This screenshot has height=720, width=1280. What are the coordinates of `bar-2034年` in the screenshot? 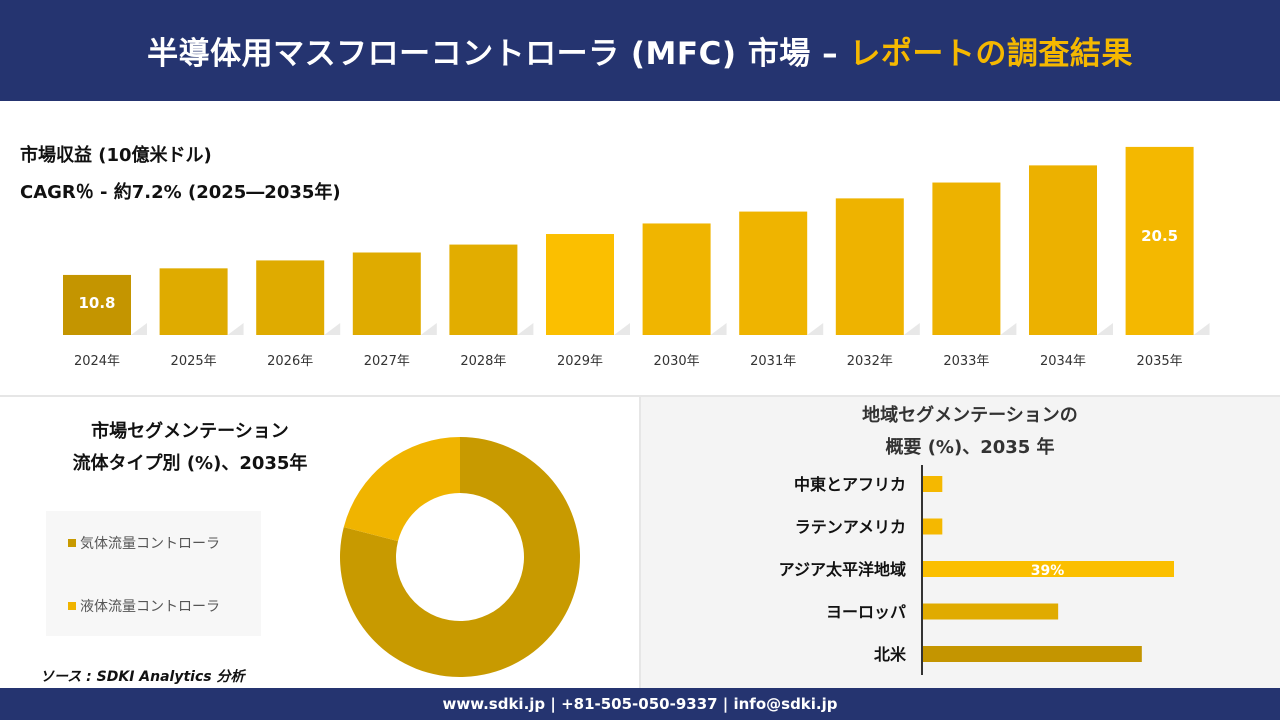 It's located at (1063, 250).